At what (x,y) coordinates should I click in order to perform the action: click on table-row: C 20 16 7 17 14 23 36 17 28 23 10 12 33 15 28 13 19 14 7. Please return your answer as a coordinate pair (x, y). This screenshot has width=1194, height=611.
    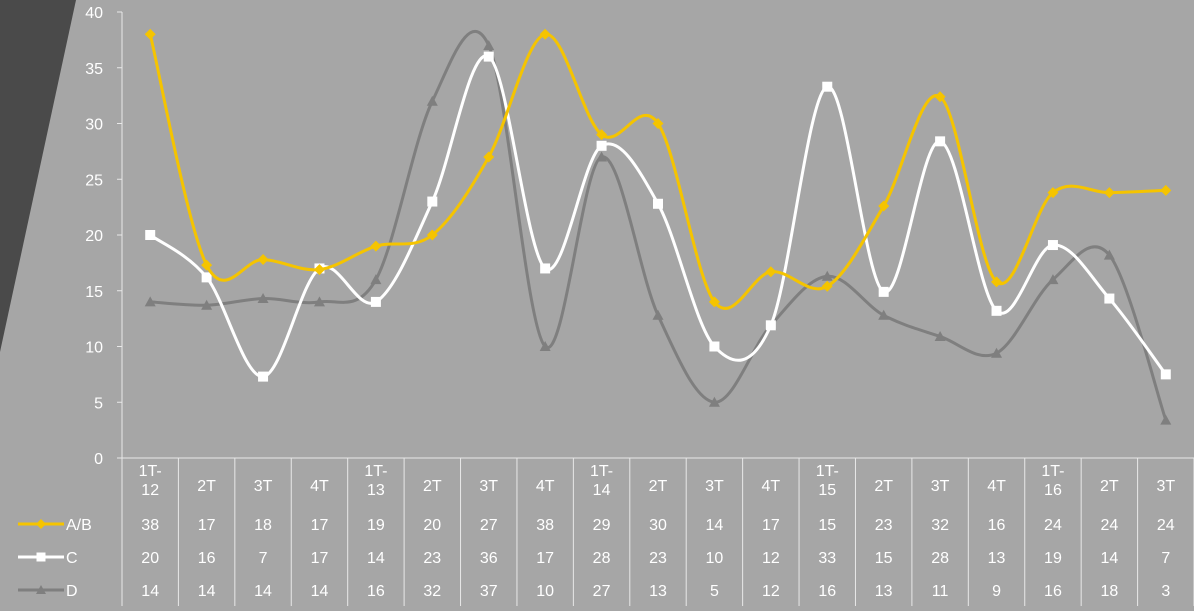
    Looking at the image, I should click on (594, 558).